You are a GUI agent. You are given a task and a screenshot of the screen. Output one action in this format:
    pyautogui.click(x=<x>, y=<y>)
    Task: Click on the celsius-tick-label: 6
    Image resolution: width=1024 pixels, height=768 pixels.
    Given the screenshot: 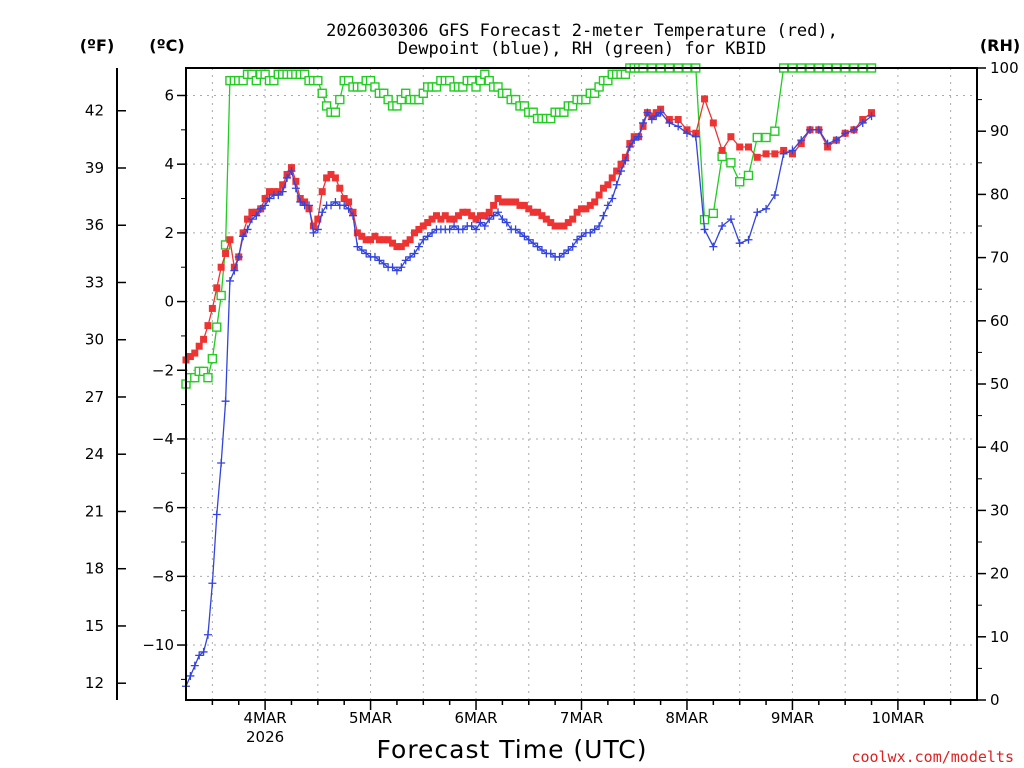 What is the action you would take?
    pyautogui.click(x=169, y=95)
    